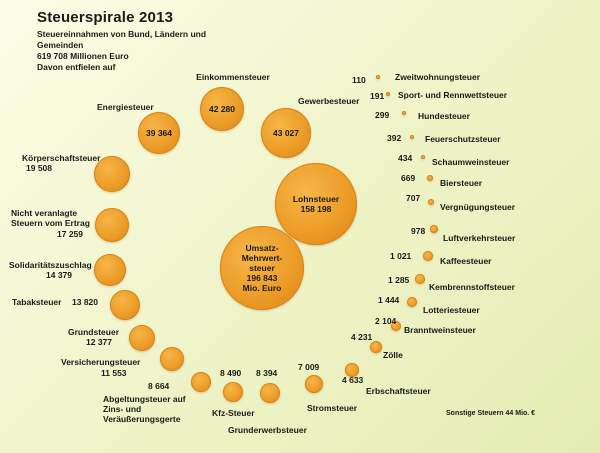 This screenshot has height=453, width=600. I want to click on bubble-energiesteuer, so click(159, 133).